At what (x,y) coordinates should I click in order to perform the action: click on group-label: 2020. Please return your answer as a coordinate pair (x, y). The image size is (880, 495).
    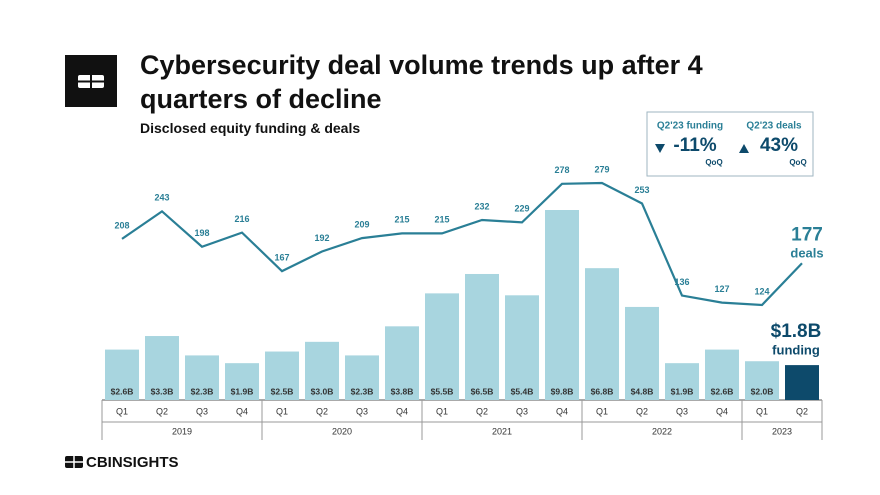
    Looking at the image, I should click on (342, 431).